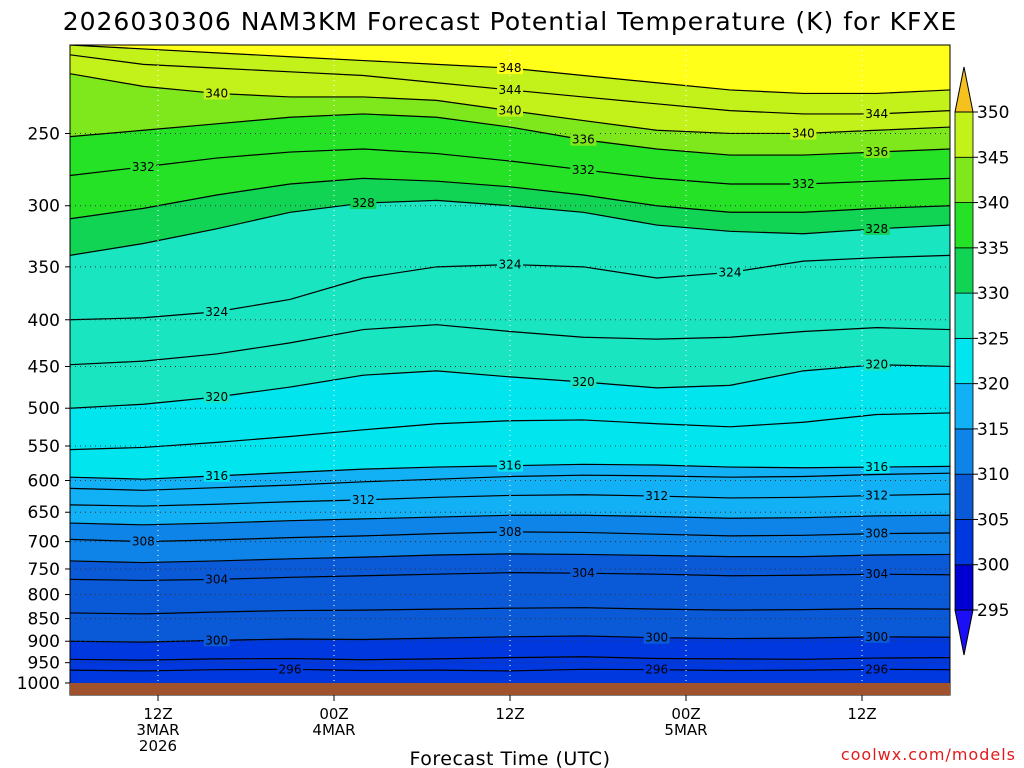  Describe the element at coordinates (44, 321) in the screenshot. I see `y-tick-label: 400` at that location.